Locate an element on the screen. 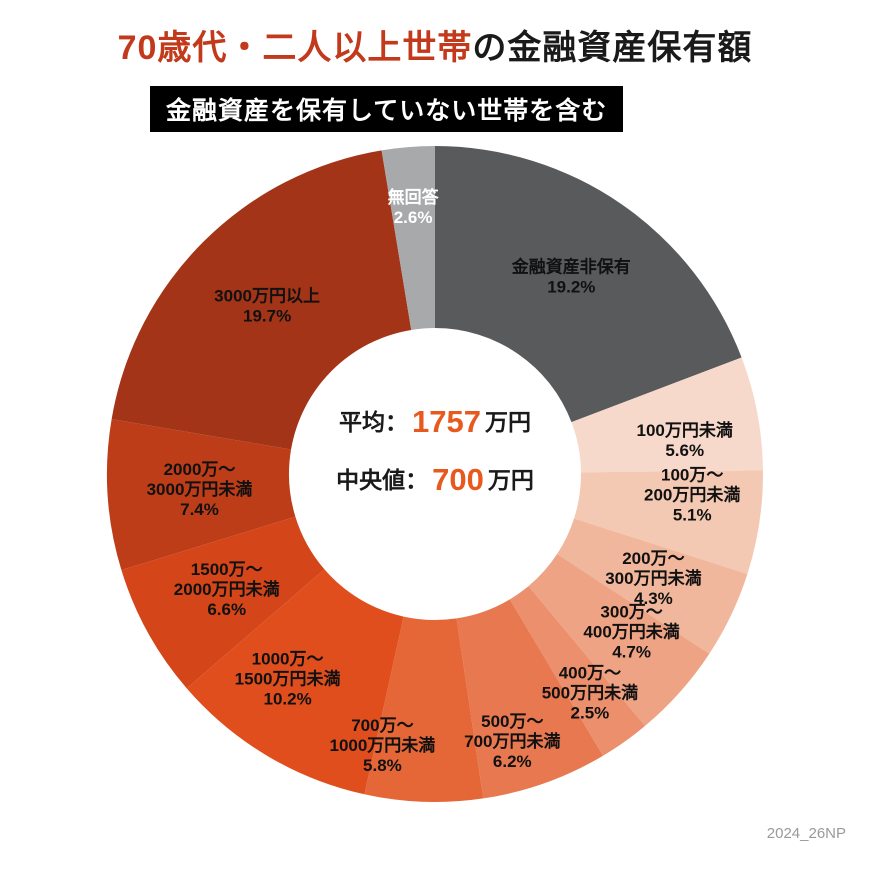 The height and width of the screenshot is (870, 870). median-line: 中央値： 700 万円 is located at coordinates (435, 480).